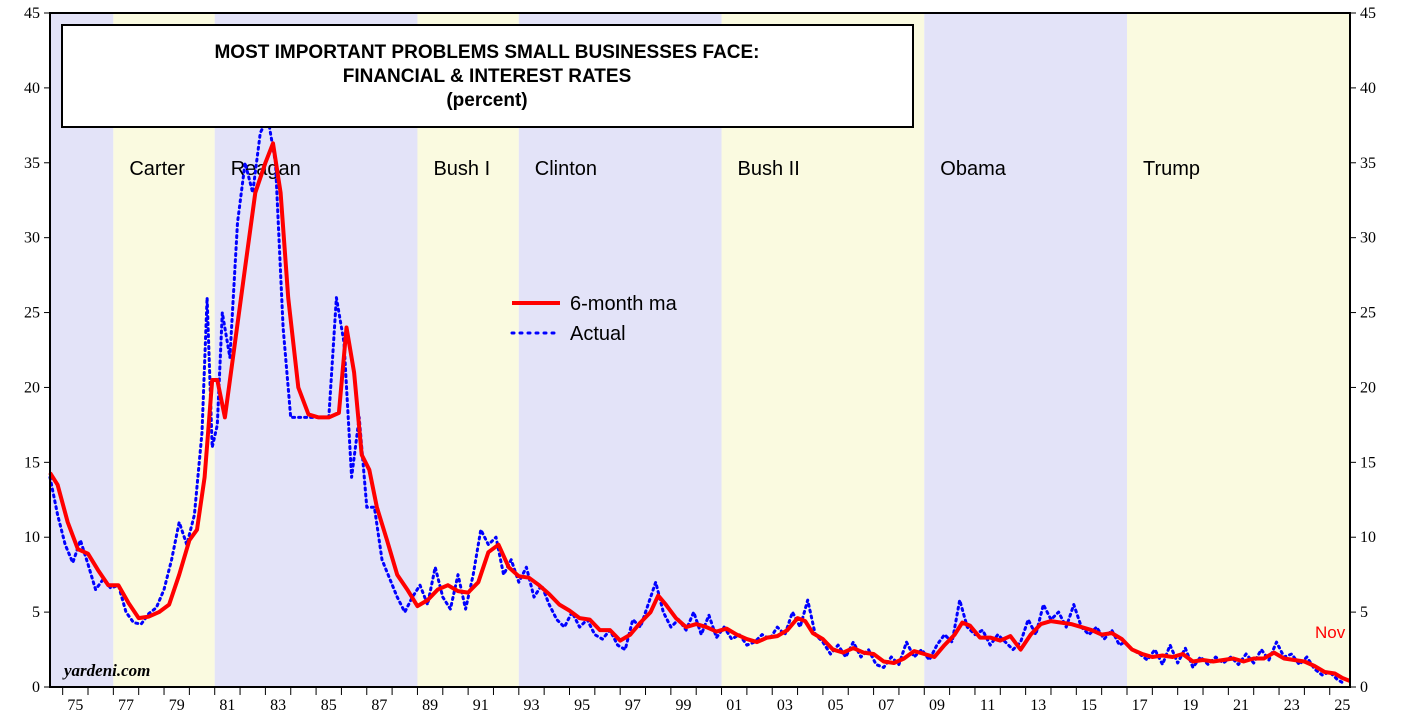 The image size is (1407, 719). I want to click on title-line-2: FINANCIAL & INTEREST RATES, so click(487, 76).